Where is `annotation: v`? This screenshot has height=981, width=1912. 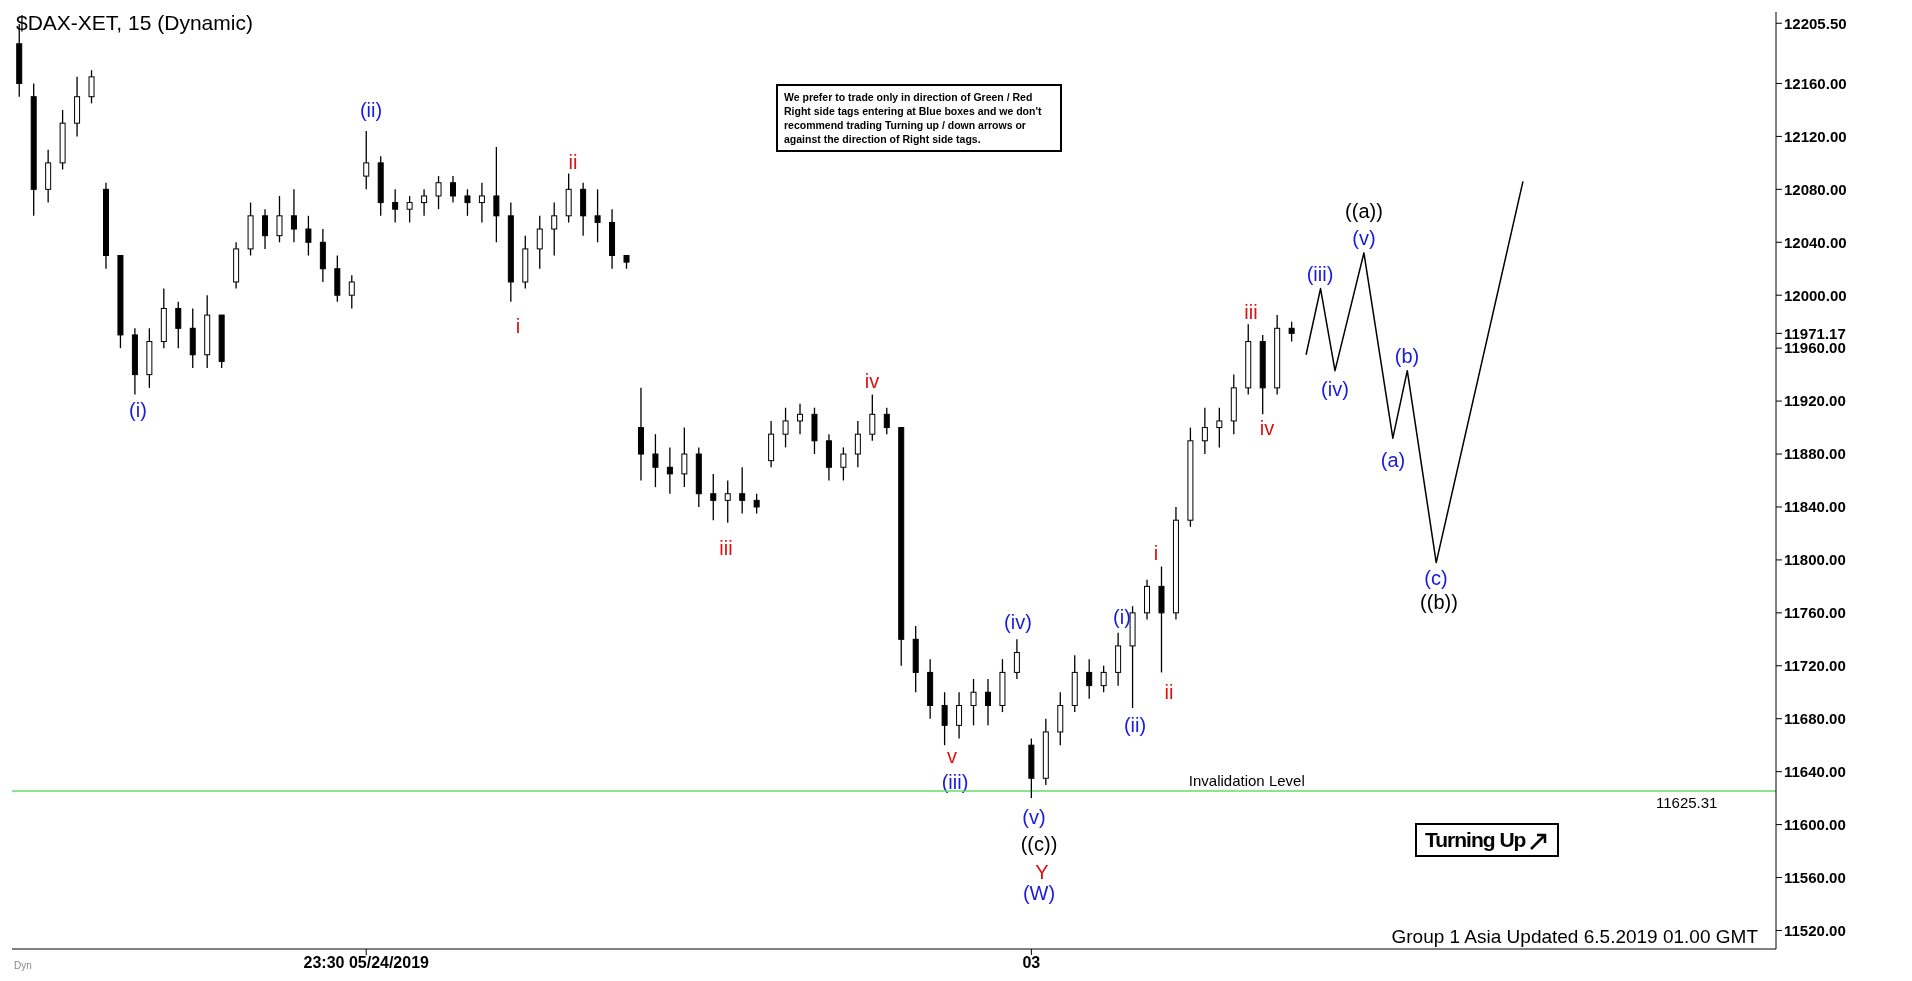
annotation: v is located at coordinates (952, 756).